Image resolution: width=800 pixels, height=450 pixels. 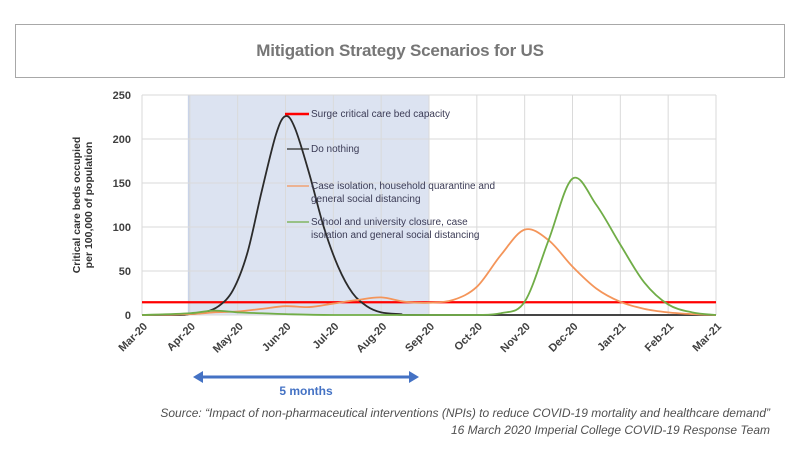 I want to click on legend-label: Case isolation, household quarantine and, so click(x=403, y=186).